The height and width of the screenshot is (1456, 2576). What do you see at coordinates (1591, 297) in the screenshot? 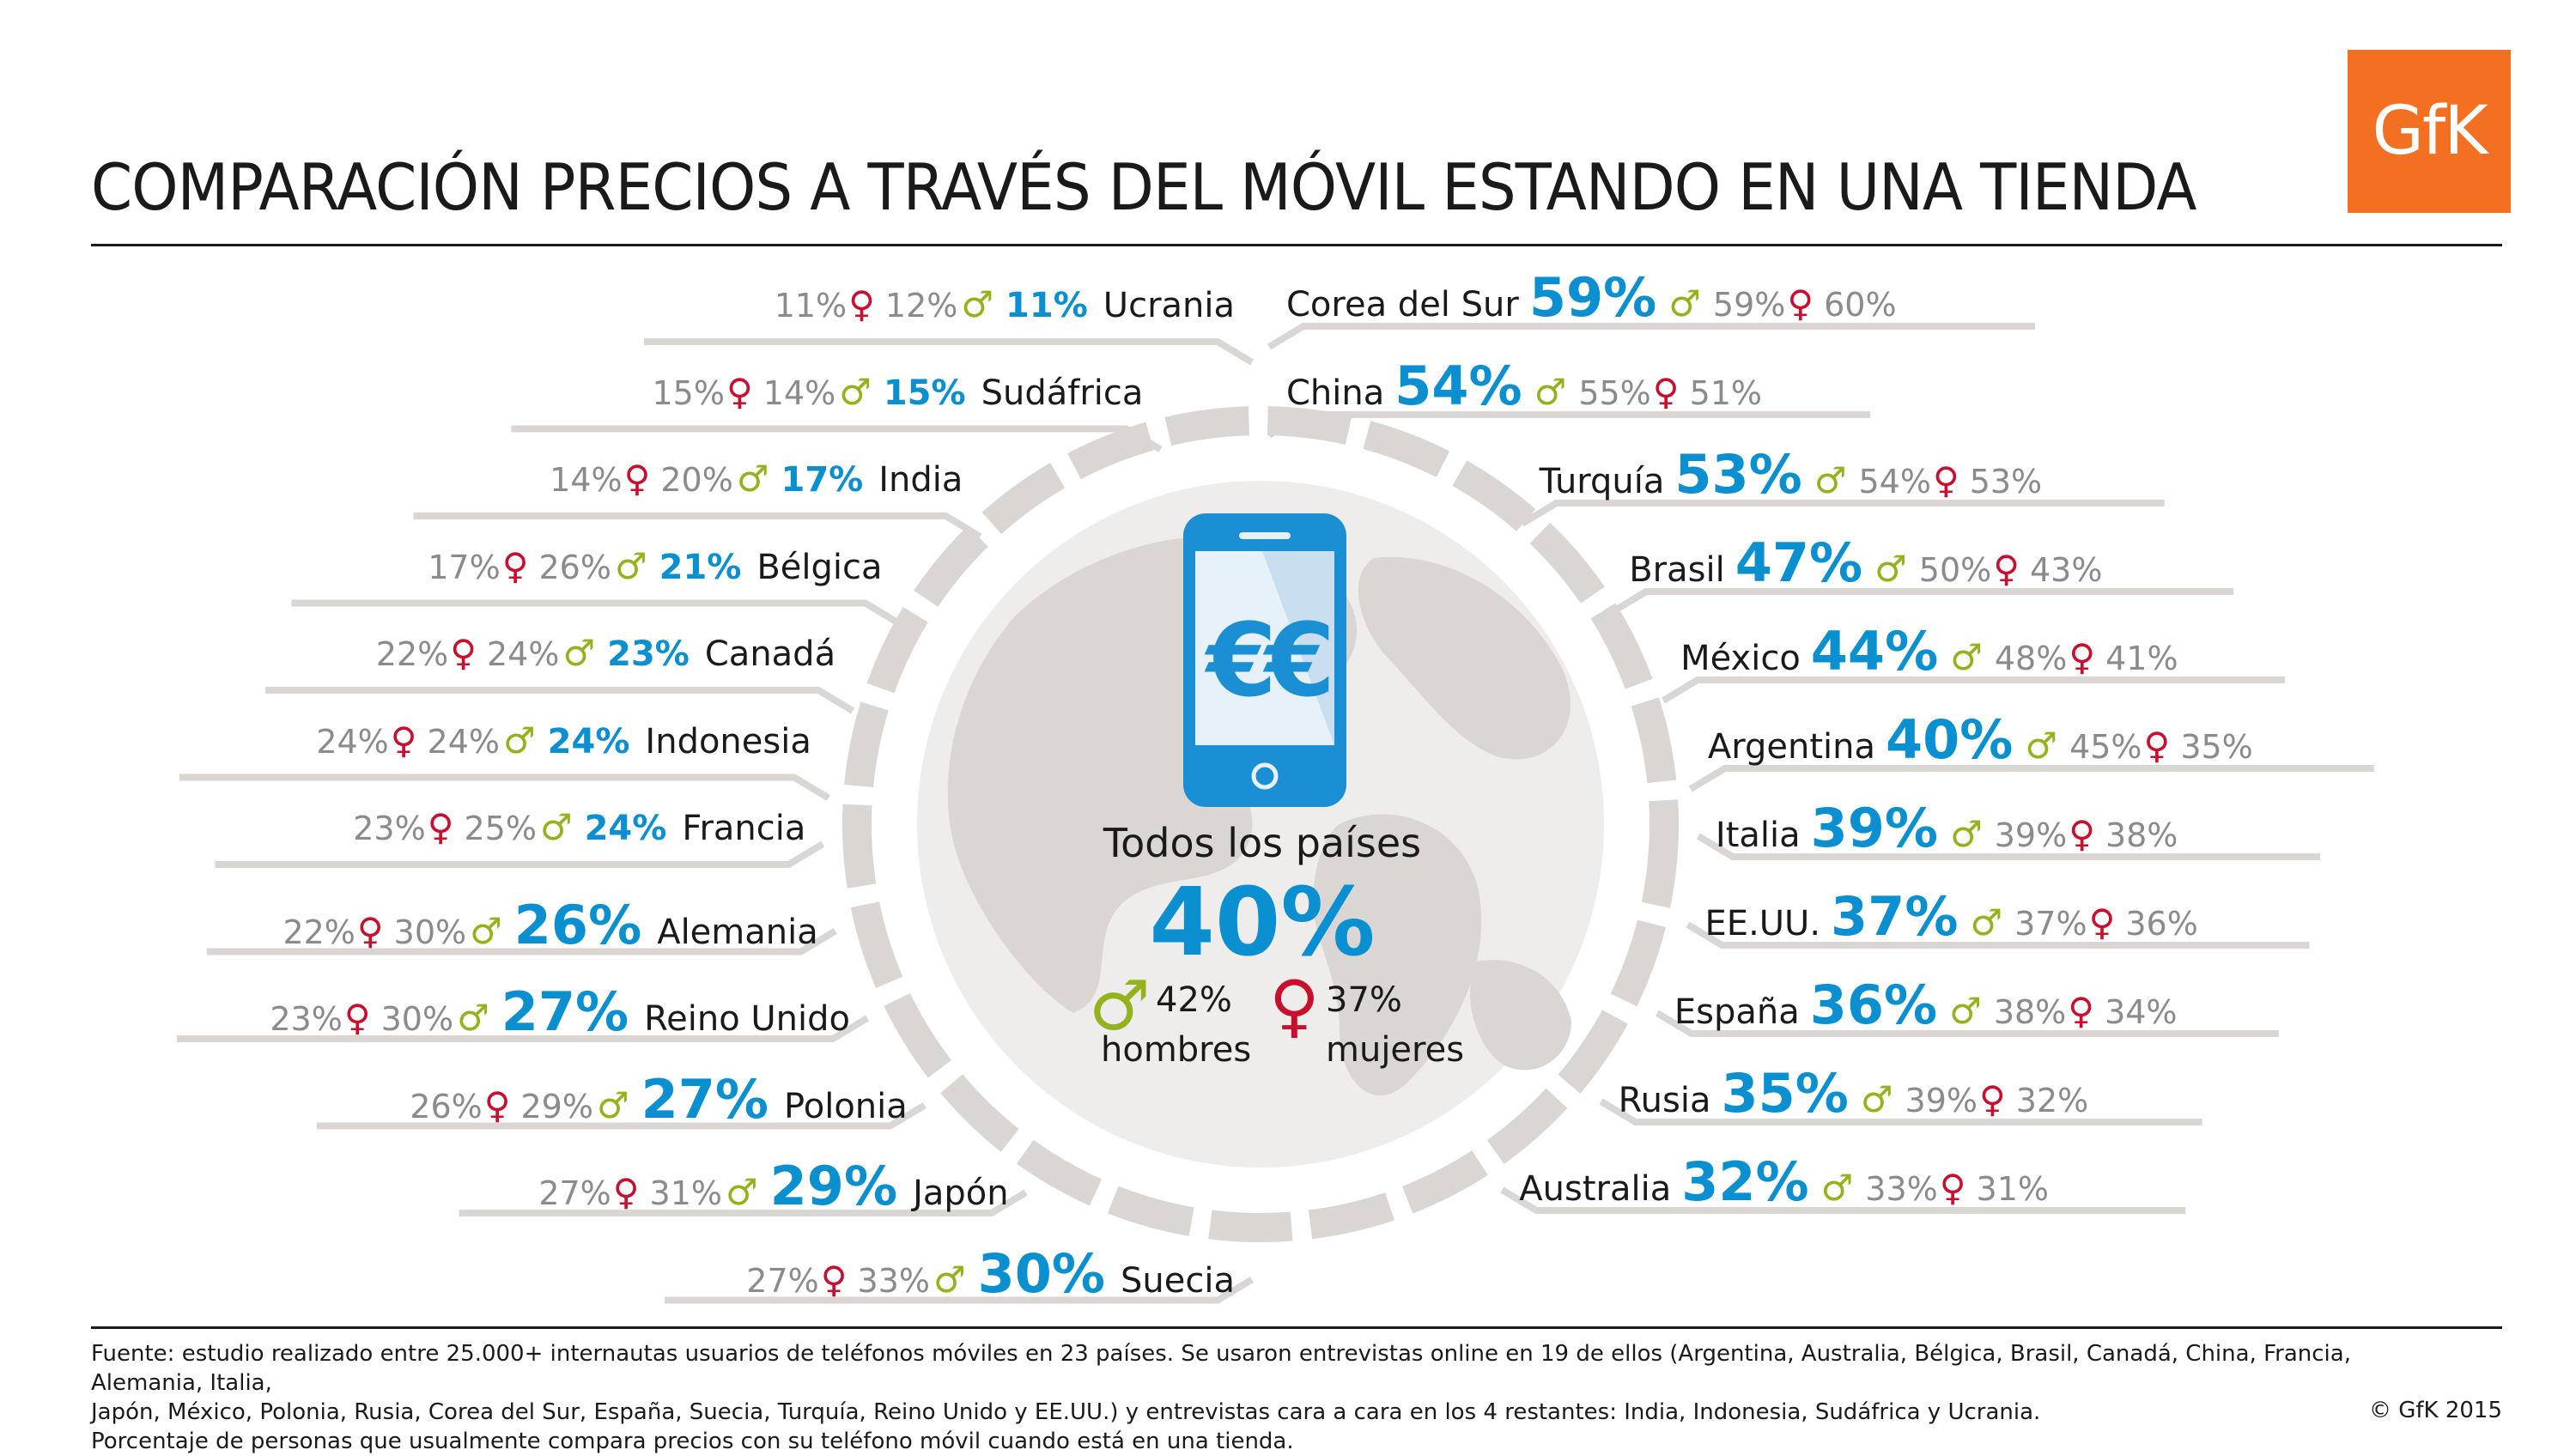
I see `country-row: Corea del Sur 59% ♂ 59% ♀ 60%` at bounding box center [1591, 297].